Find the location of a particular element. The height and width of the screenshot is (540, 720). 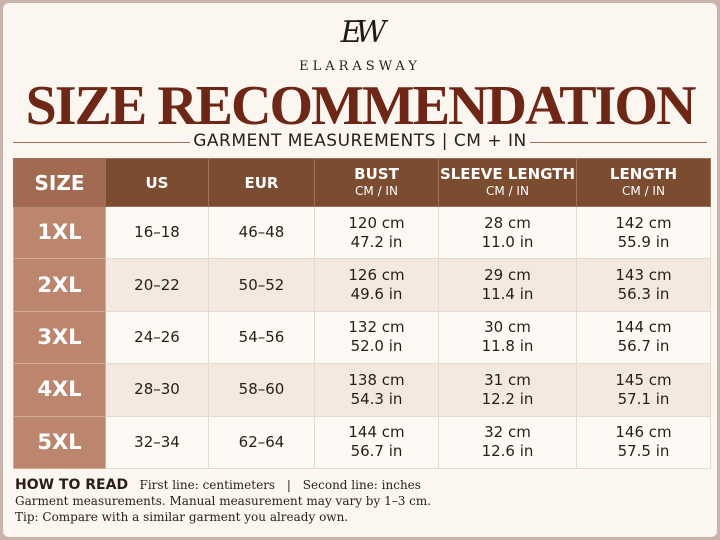

sleeve-cell: 31 cm 12.2 in is located at coordinates (507, 390).